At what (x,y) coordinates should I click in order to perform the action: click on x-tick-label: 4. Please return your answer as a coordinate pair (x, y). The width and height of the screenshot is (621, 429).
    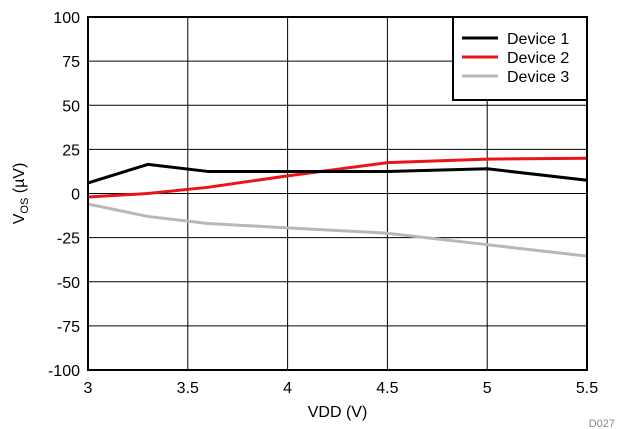
    Looking at the image, I should click on (287, 388).